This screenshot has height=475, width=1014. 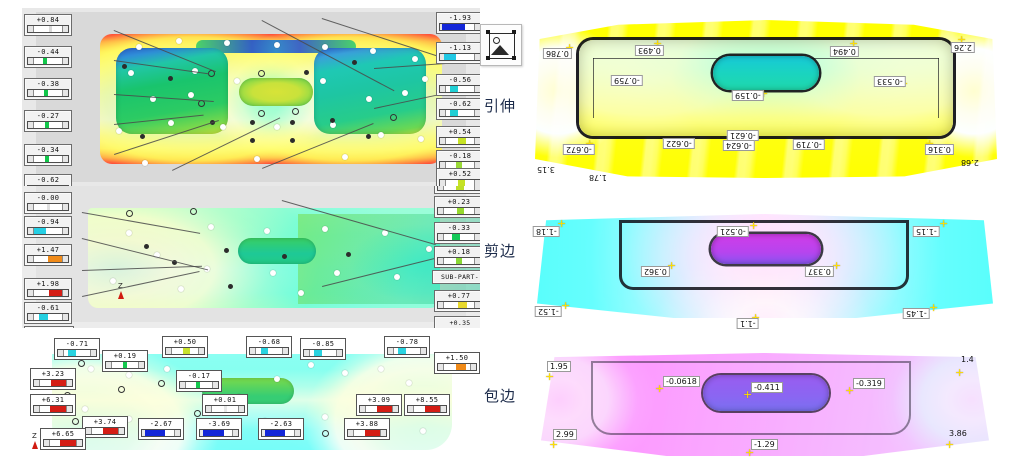 I want to click on callout-box: +0.18, so click(x=457, y=257).